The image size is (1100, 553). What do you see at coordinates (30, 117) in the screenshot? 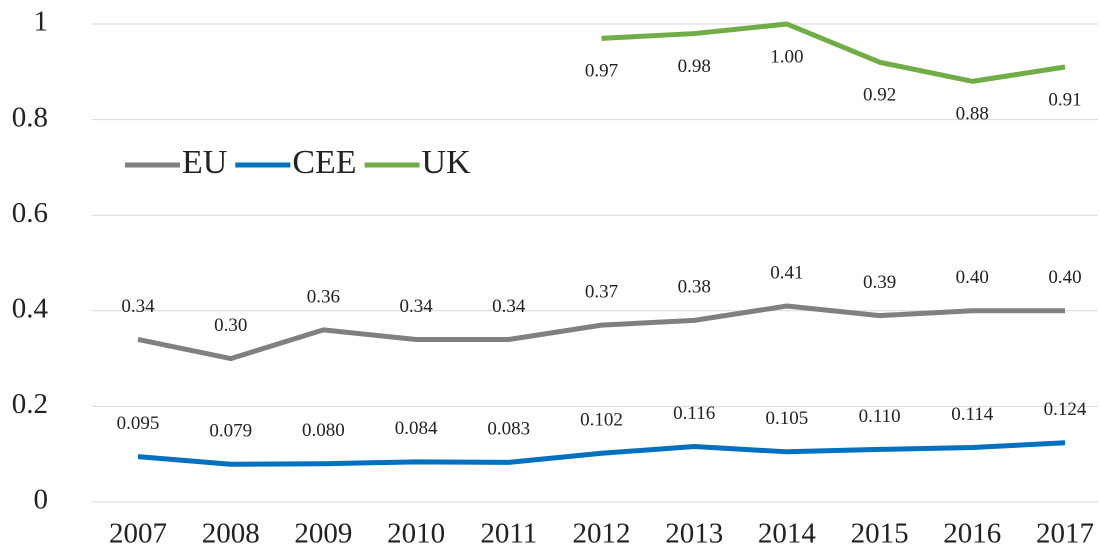
I see `y-tick-label: 0.8` at bounding box center [30, 117].